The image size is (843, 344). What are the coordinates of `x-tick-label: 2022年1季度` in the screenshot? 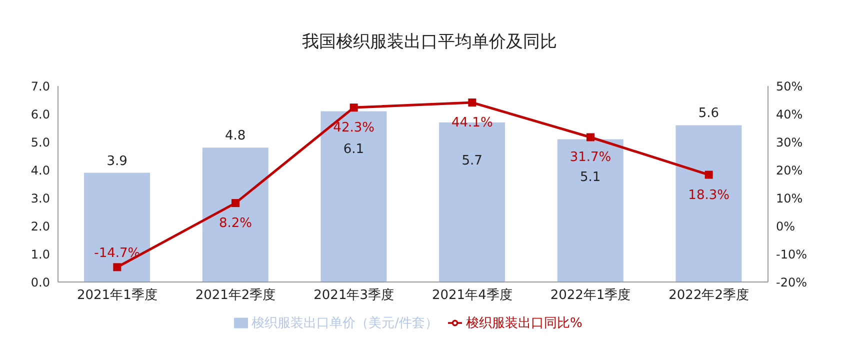 It's located at (590, 295).